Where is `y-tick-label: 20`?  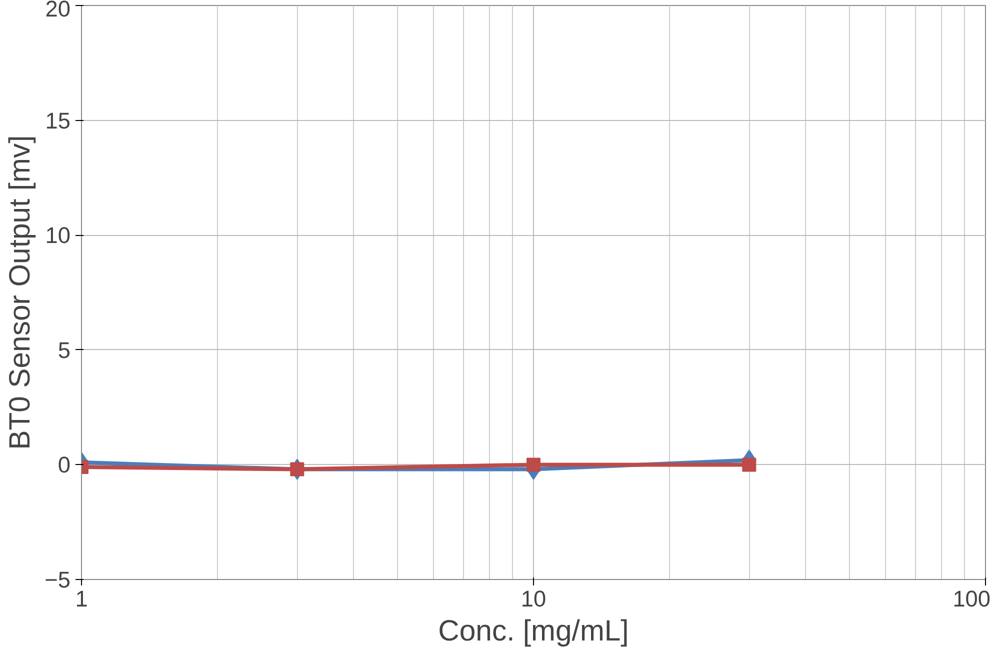
y-tick-label: 20 is located at coordinates (57, 11).